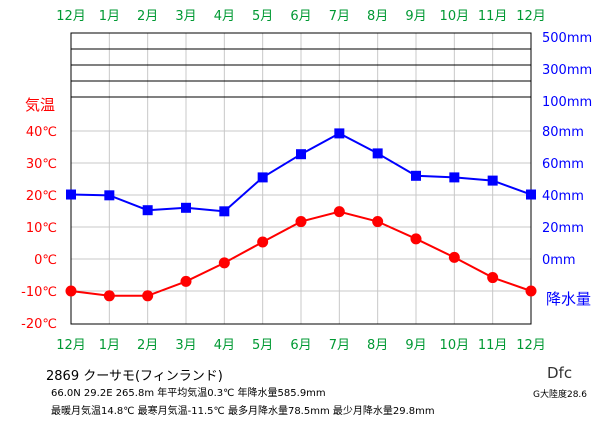  What do you see at coordinates (39, 324) in the screenshot?
I see `left-tick-label: -20℃` at bounding box center [39, 324].